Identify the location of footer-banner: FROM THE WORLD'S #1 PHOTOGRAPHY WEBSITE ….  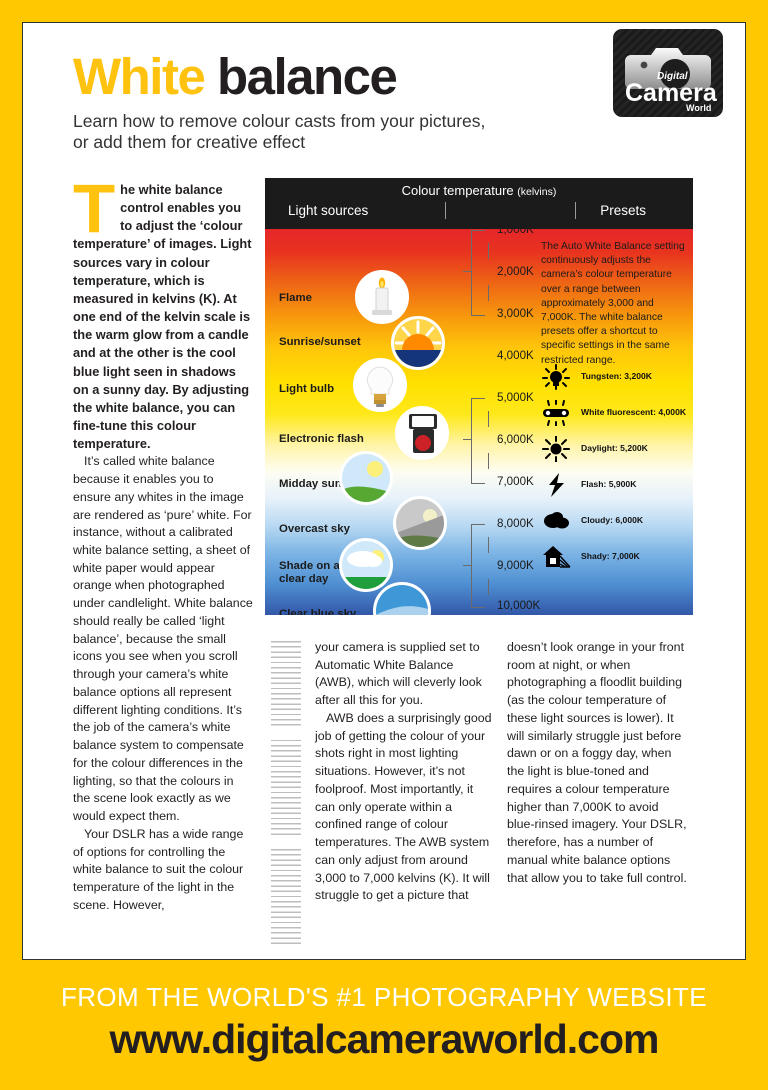
(384, 1029).